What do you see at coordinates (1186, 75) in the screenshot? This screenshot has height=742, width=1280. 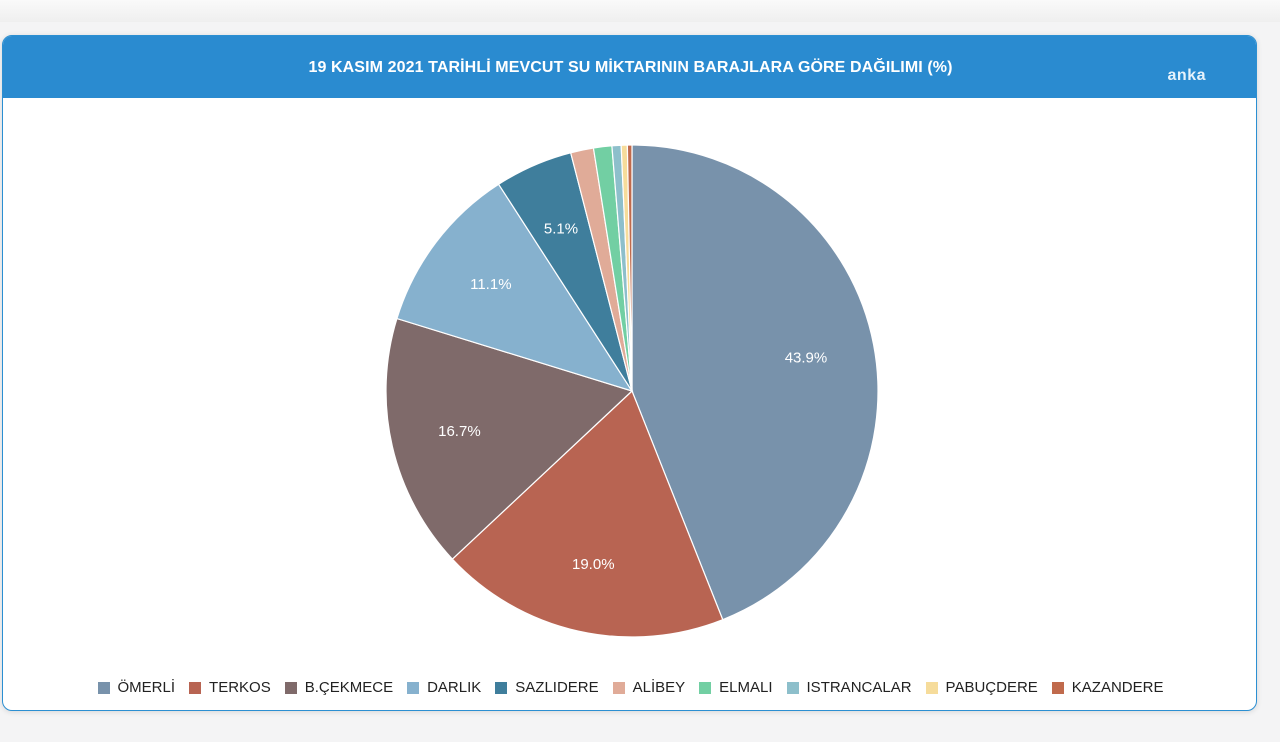 I see `brand-logo: anka` at bounding box center [1186, 75].